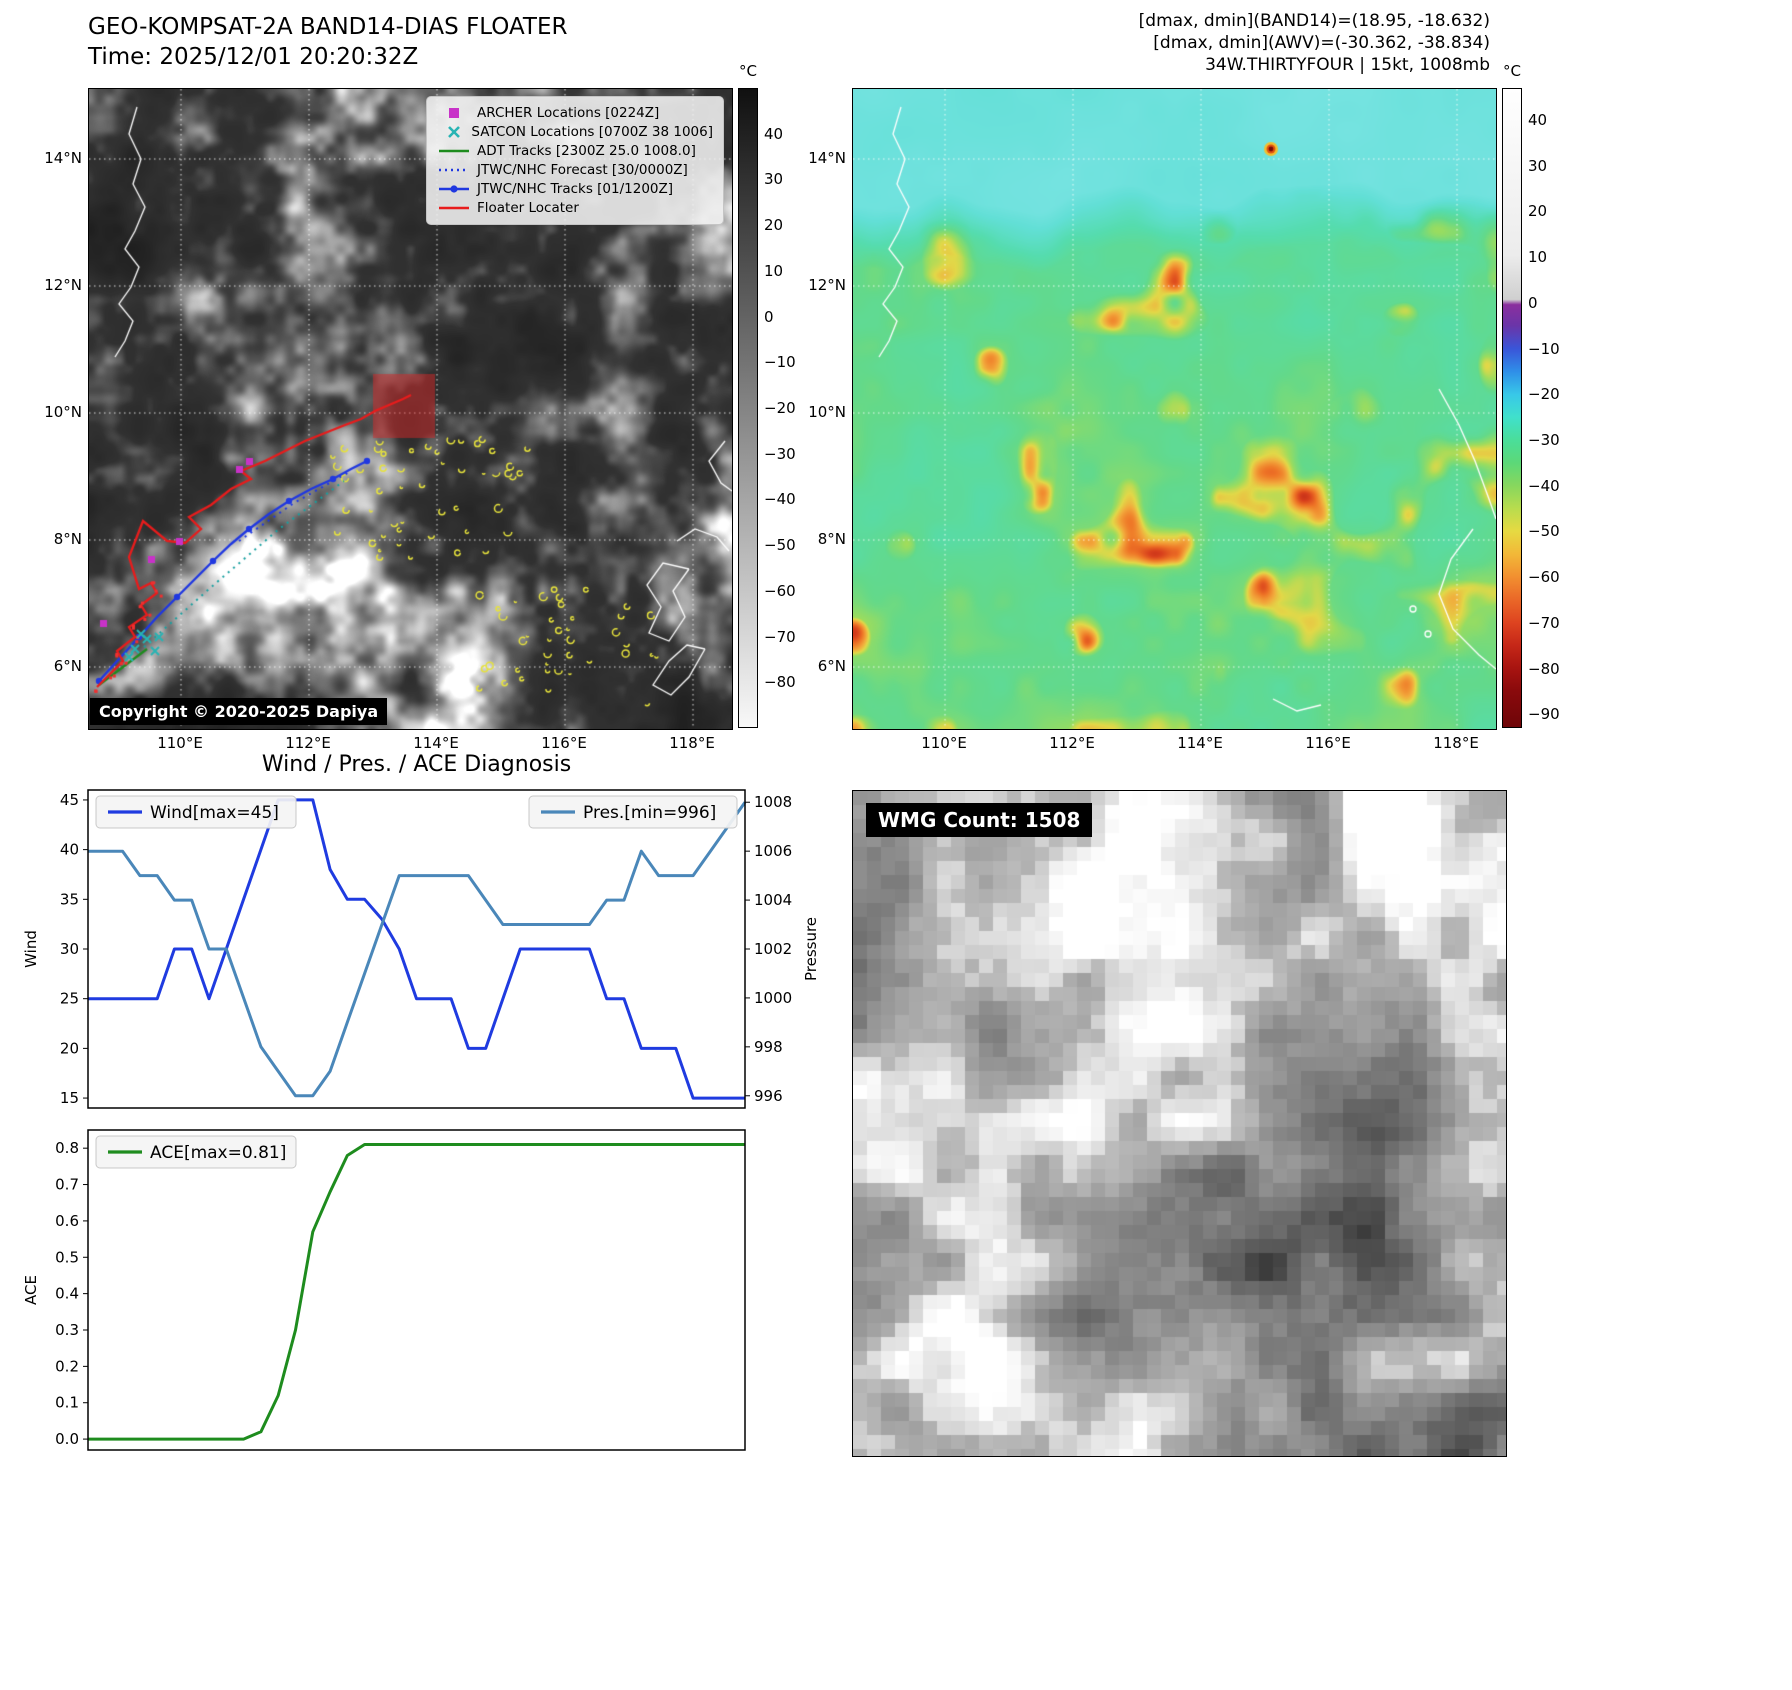  Describe the element at coordinates (1179, 1123) in the screenshot. I see `wmg-count-image` at that location.